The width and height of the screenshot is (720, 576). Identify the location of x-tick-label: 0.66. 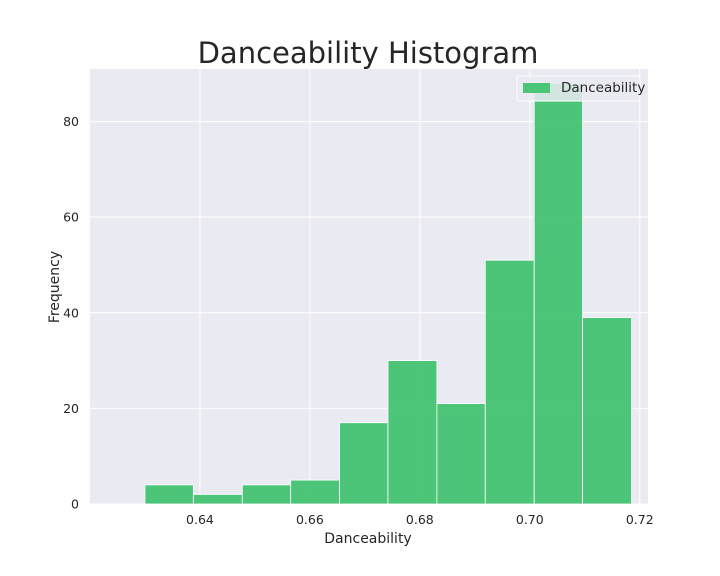
(310, 519).